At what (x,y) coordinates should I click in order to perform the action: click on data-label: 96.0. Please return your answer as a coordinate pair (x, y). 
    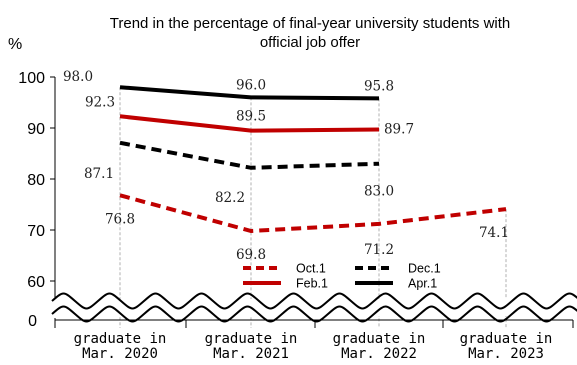
    Looking at the image, I should click on (251, 85).